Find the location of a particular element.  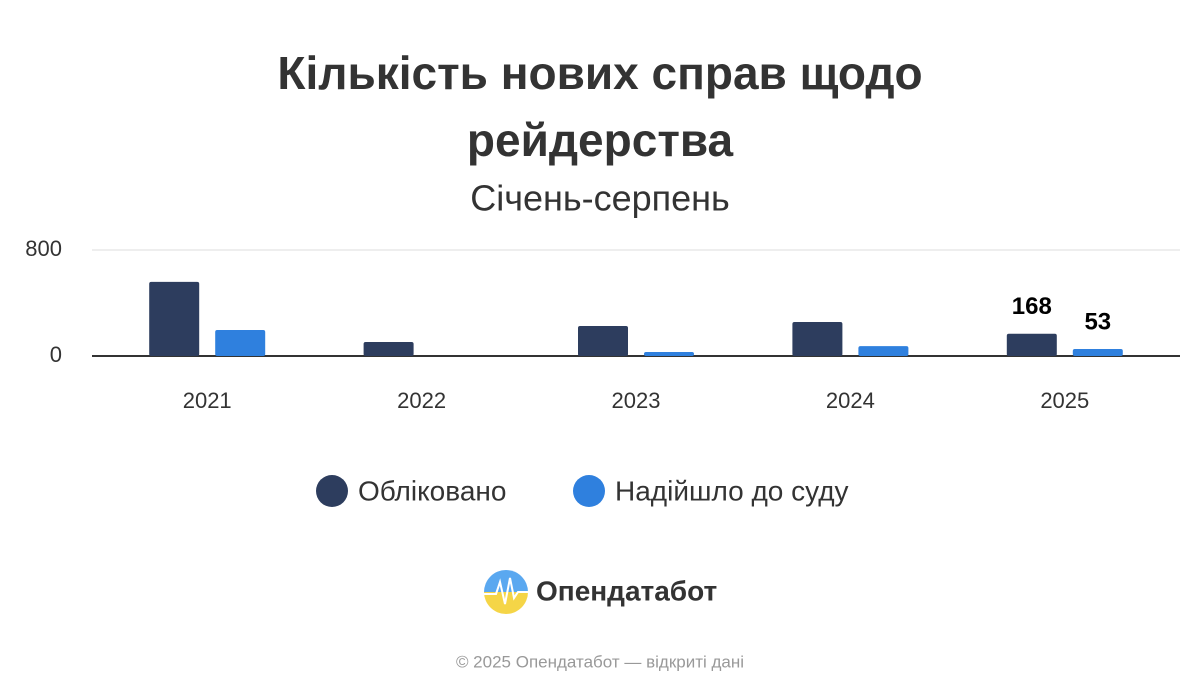

data-label: 53 is located at coordinates (1097, 321).